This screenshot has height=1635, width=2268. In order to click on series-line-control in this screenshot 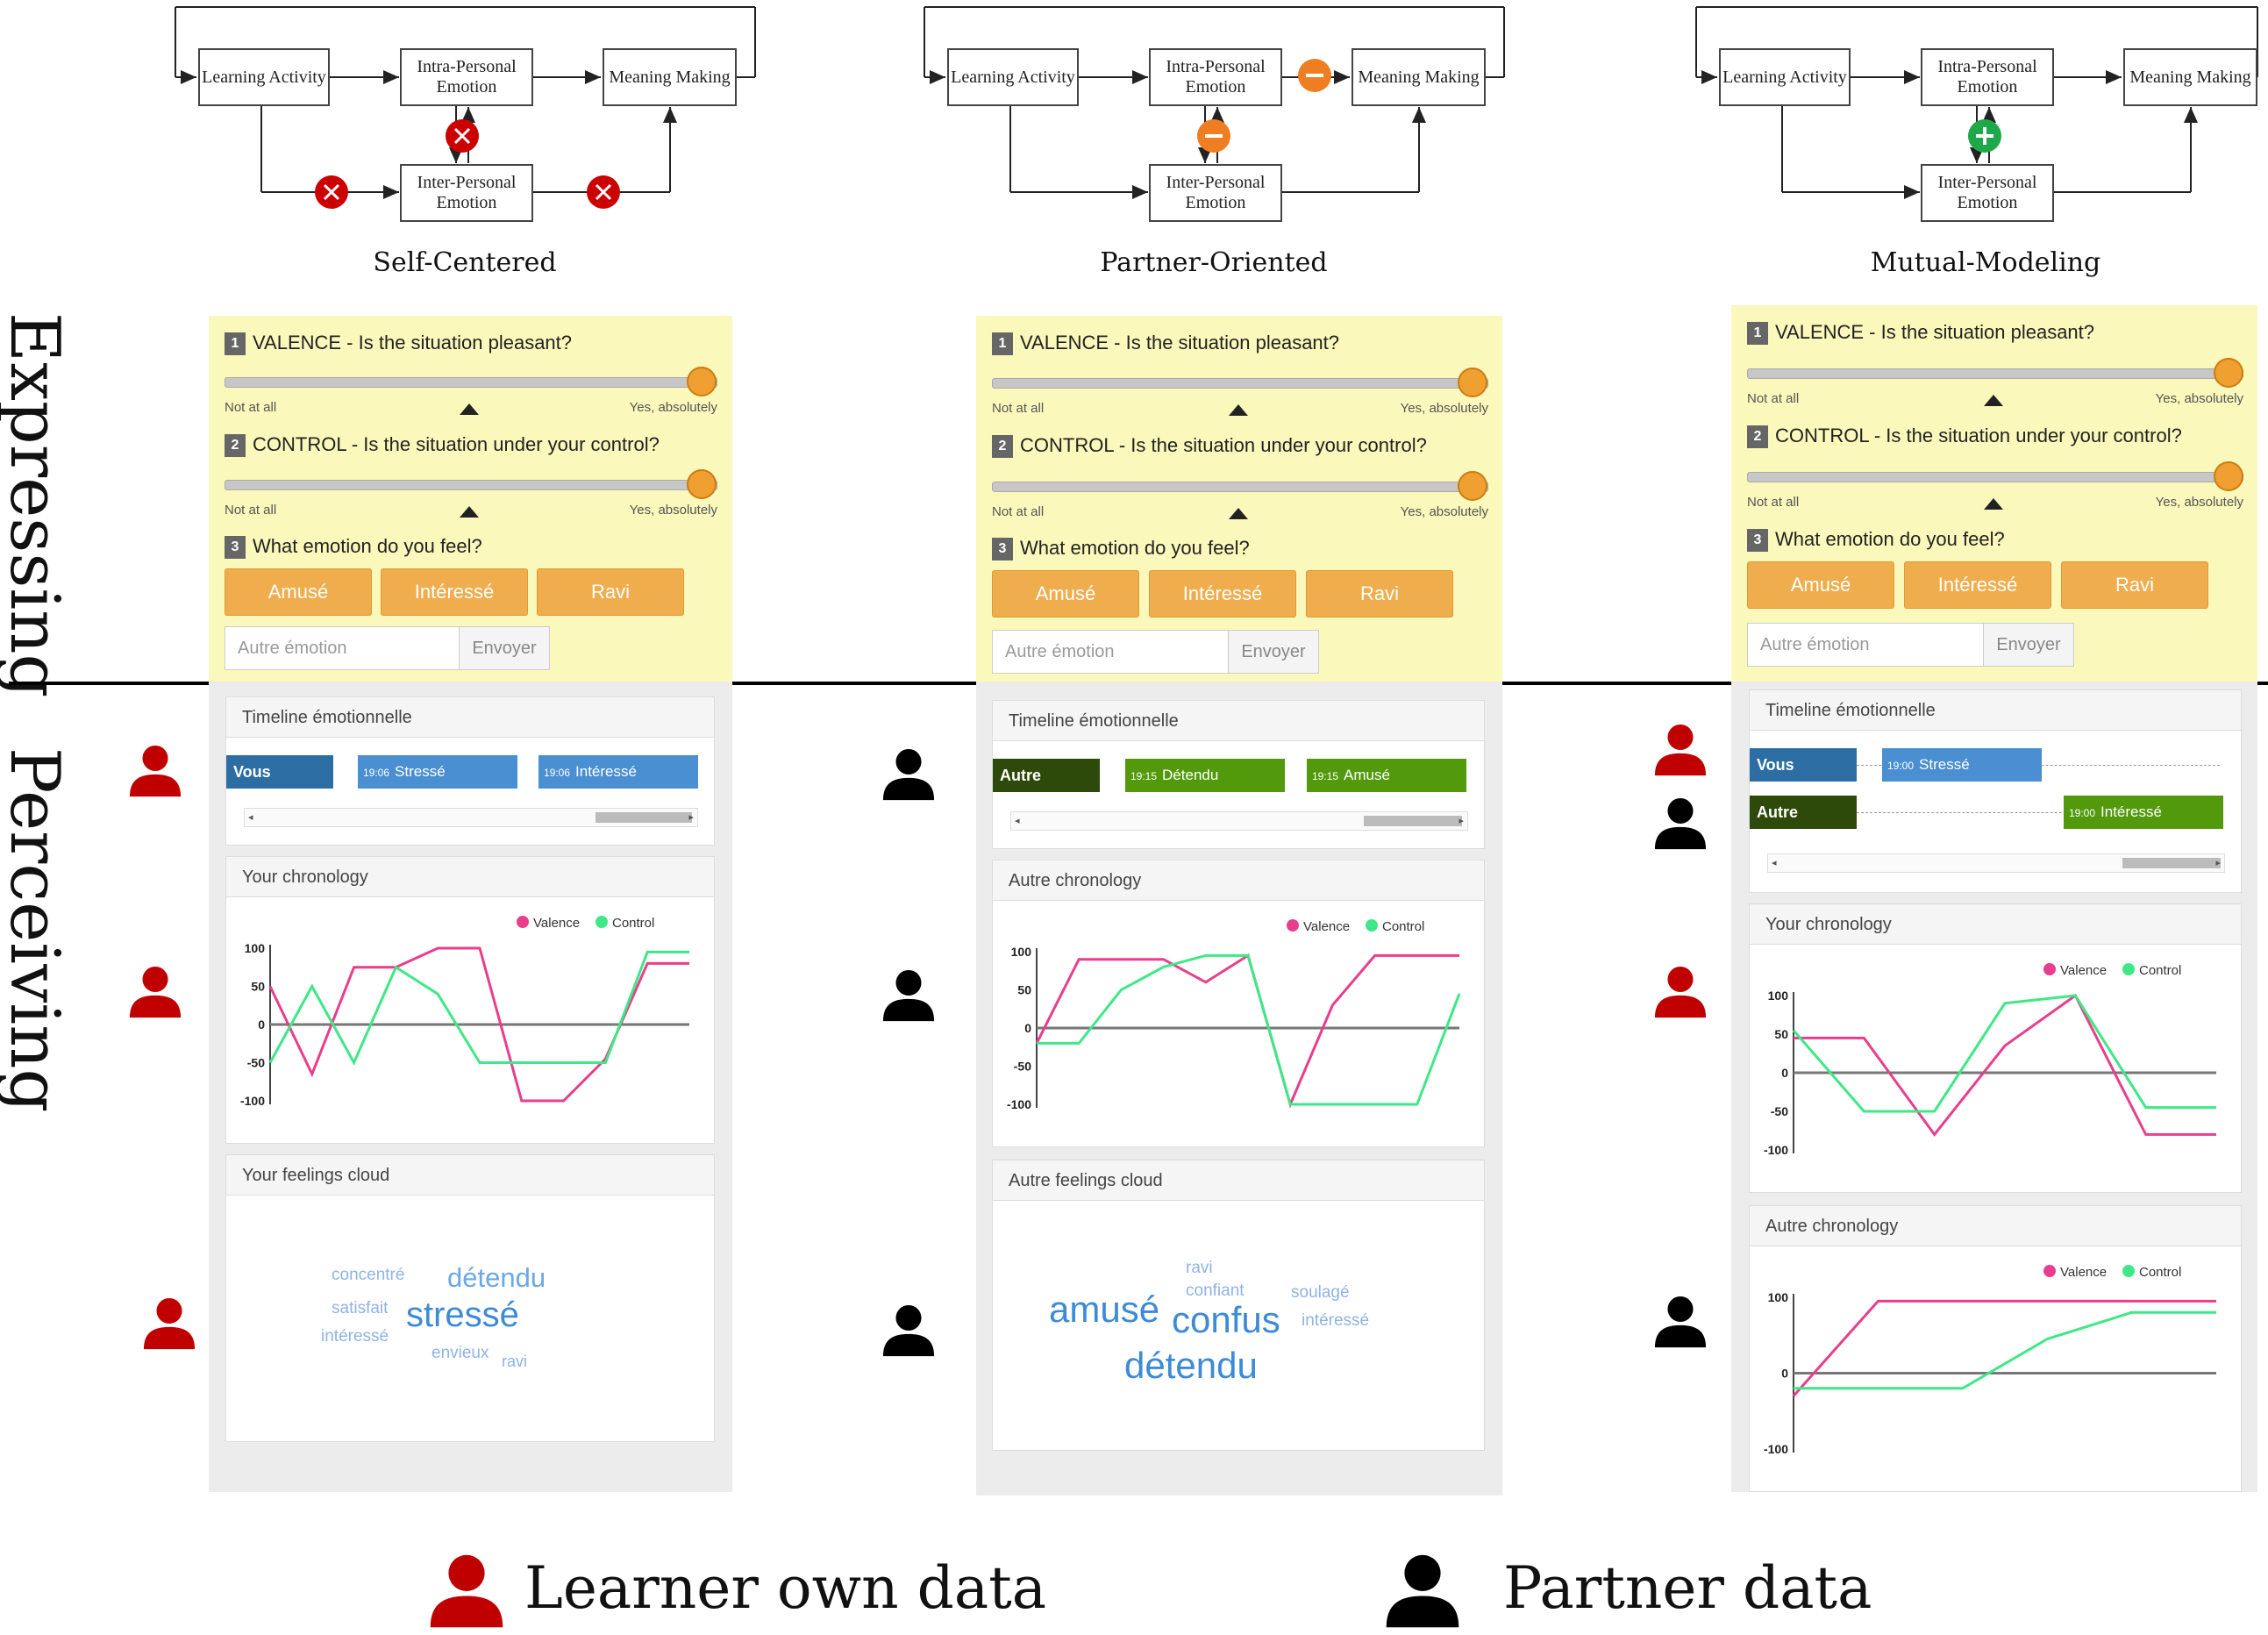, I will do `click(1249, 1029)`.